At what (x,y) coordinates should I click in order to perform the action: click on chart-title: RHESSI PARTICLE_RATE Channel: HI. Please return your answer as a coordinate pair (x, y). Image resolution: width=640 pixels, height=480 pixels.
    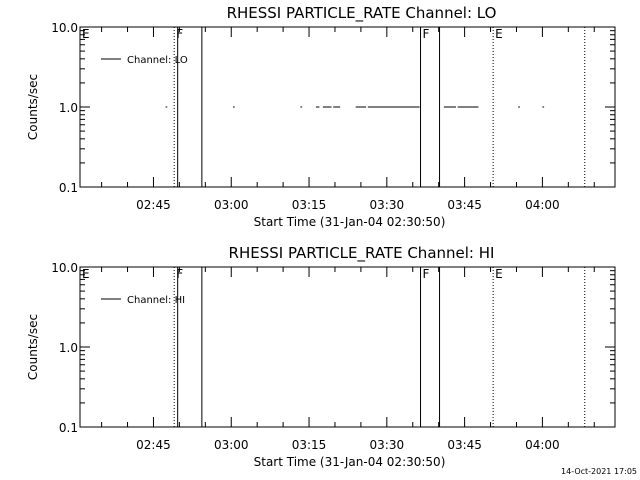
    Looking at the image, I should click on (362, 253).